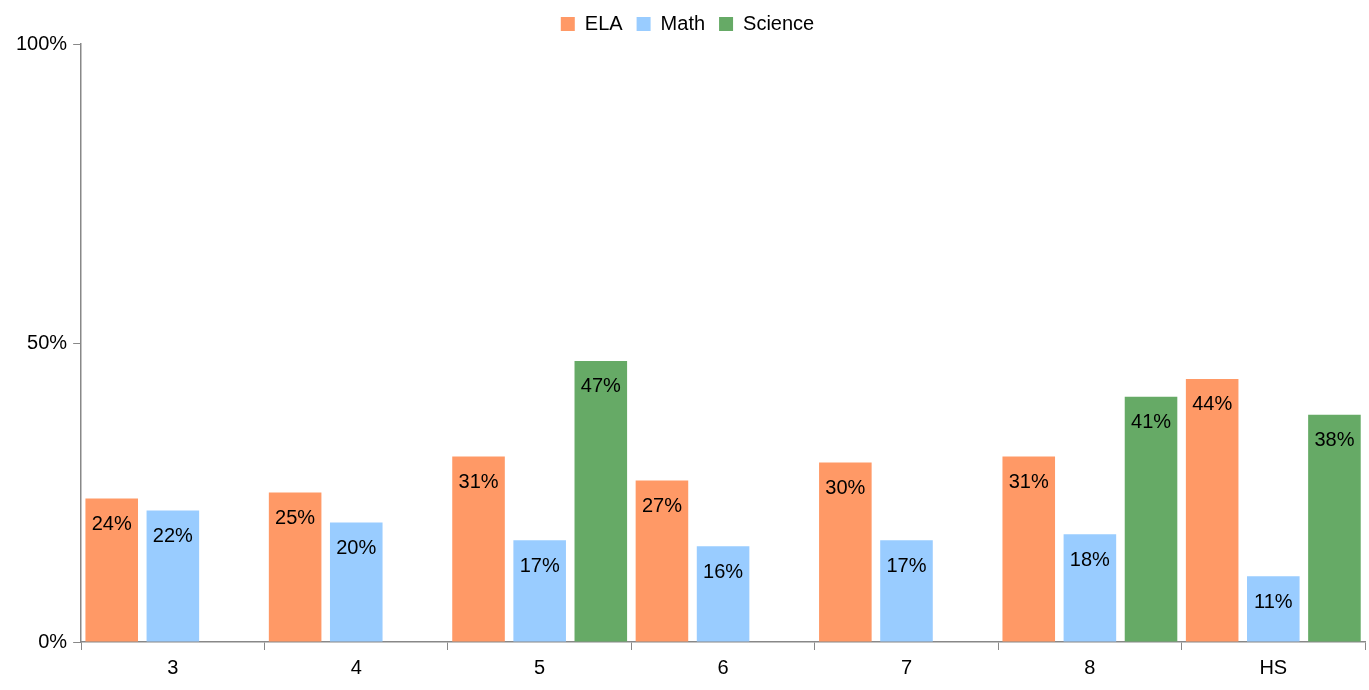  Describe the element at coordinates (683, 22) in the screenshot. I see `legend-label: Math` at that location.